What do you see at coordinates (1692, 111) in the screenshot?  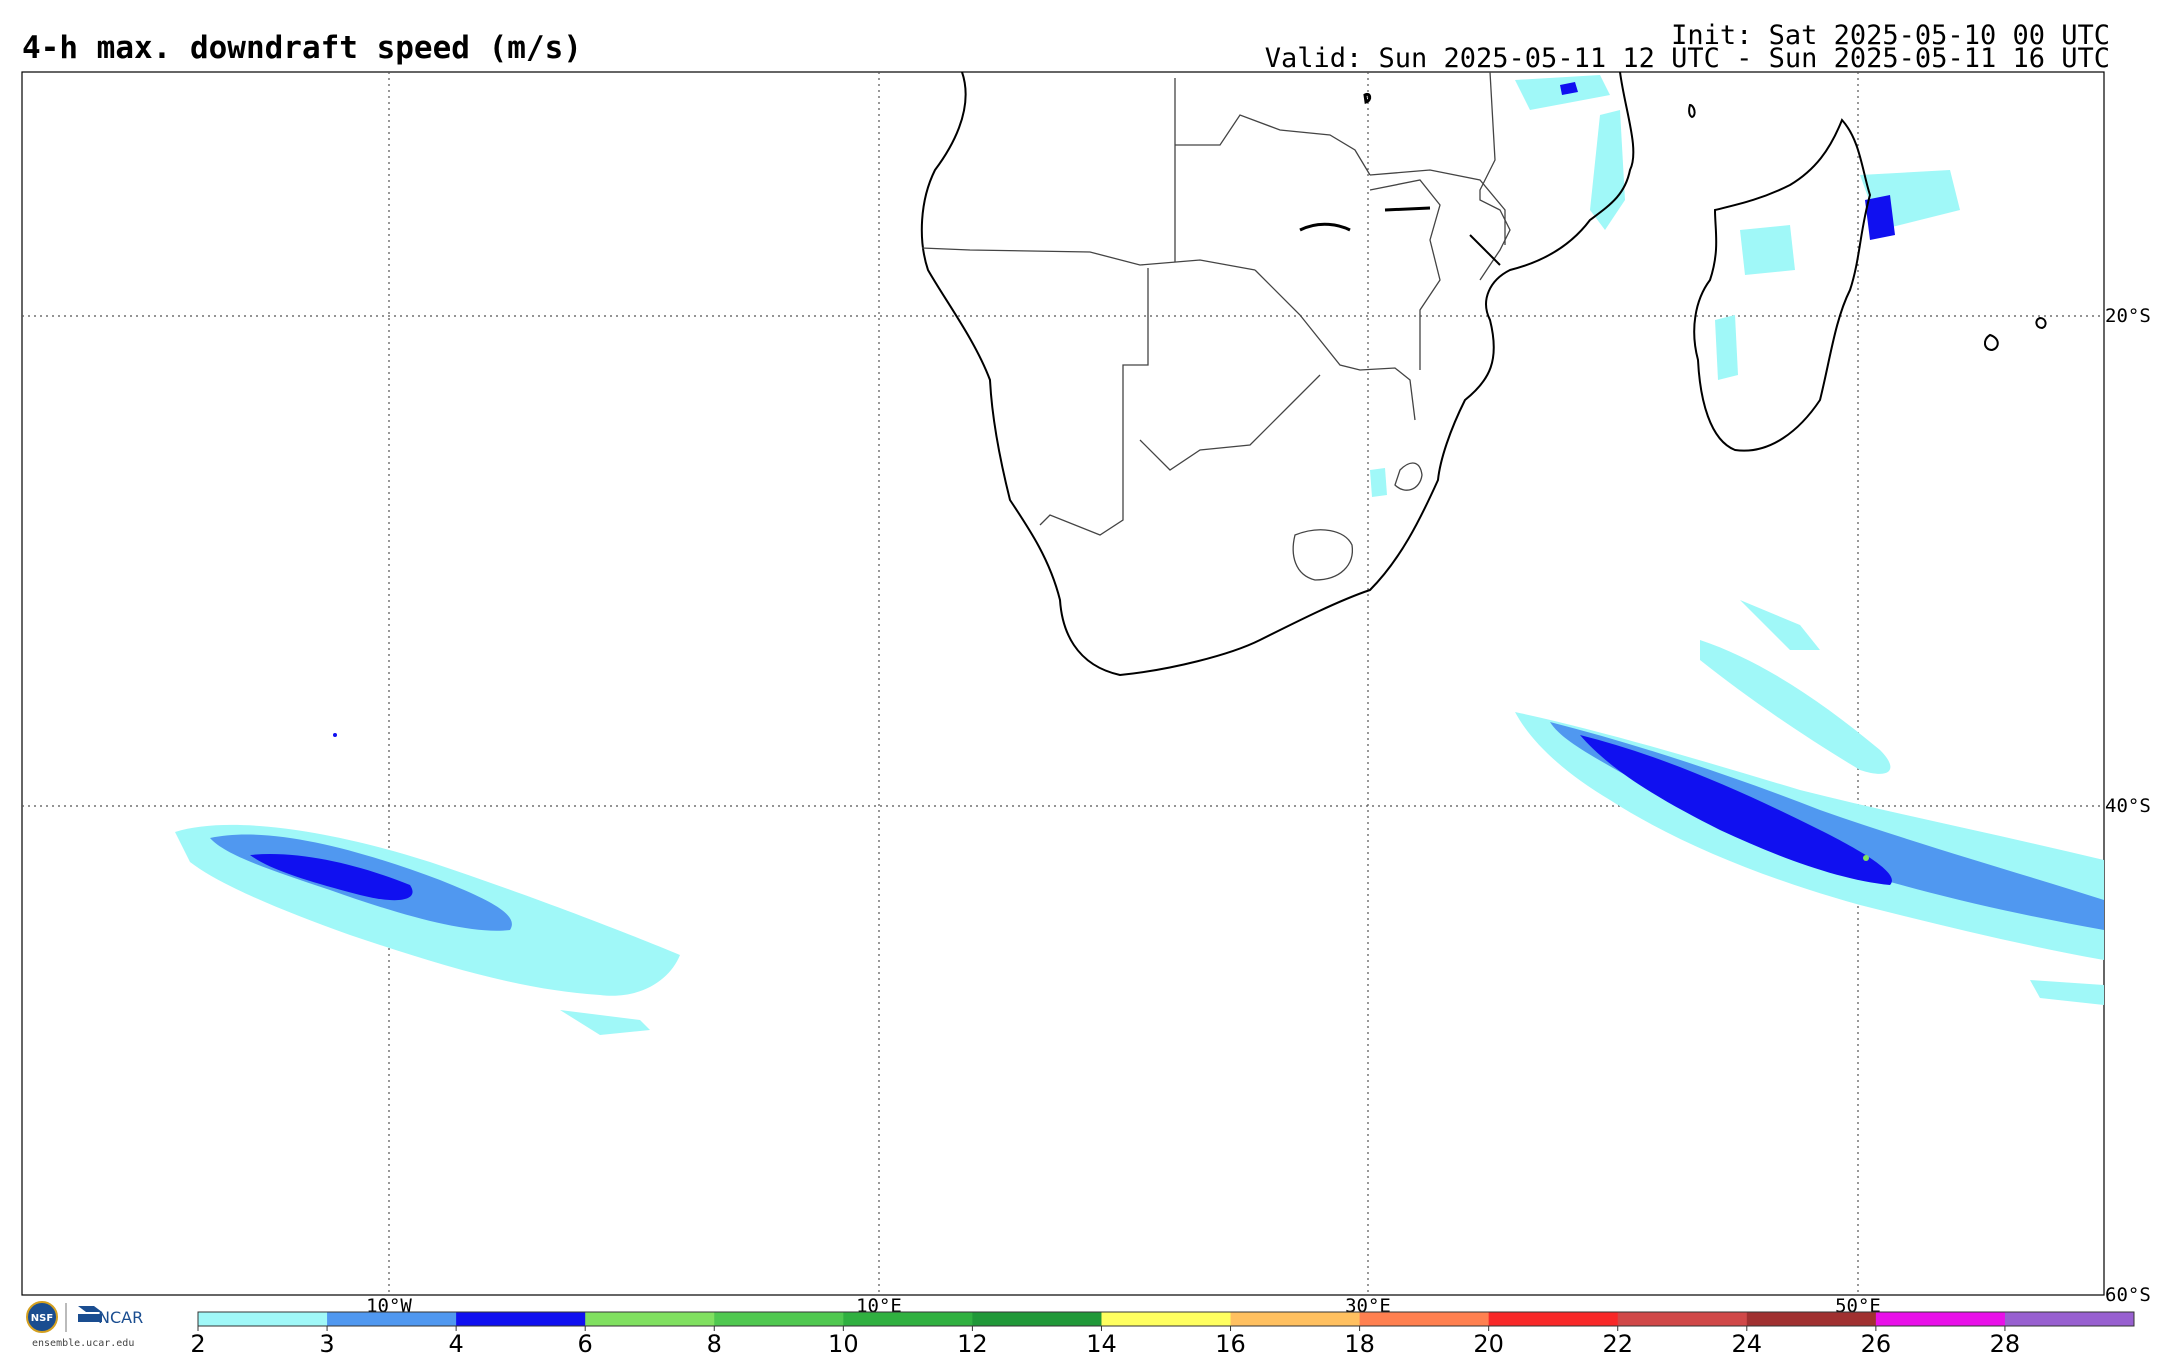 I see `comoros-island` at bounding box center [1692, 111].